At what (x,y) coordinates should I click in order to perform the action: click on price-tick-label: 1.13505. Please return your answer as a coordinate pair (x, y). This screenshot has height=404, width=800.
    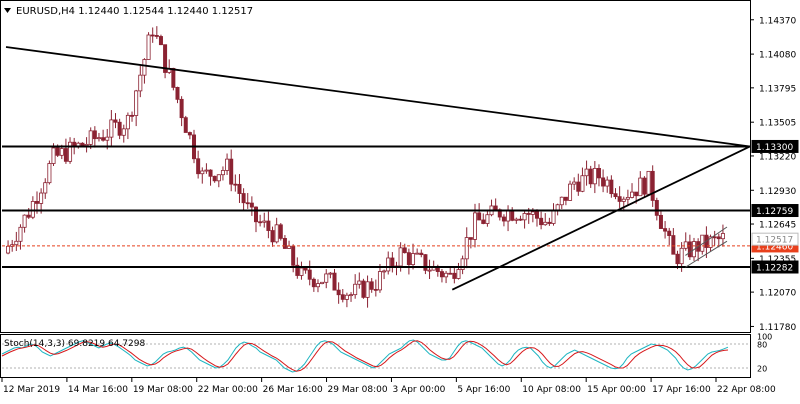
    Looking at the image, I should click on (777, 124).